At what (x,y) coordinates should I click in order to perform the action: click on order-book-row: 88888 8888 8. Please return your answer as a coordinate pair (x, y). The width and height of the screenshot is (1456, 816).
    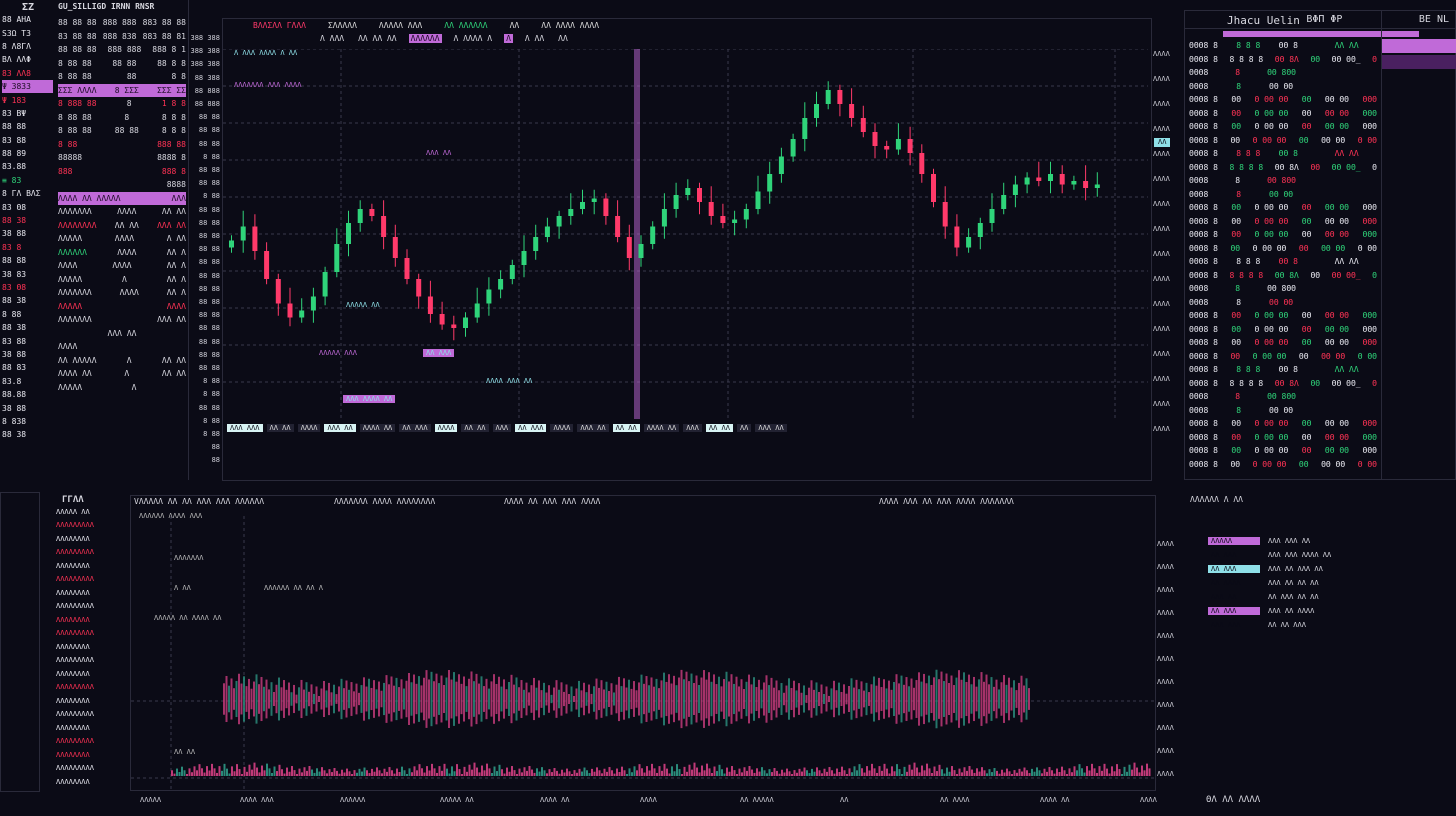
    Looking at the image, I should click on (122, 158).